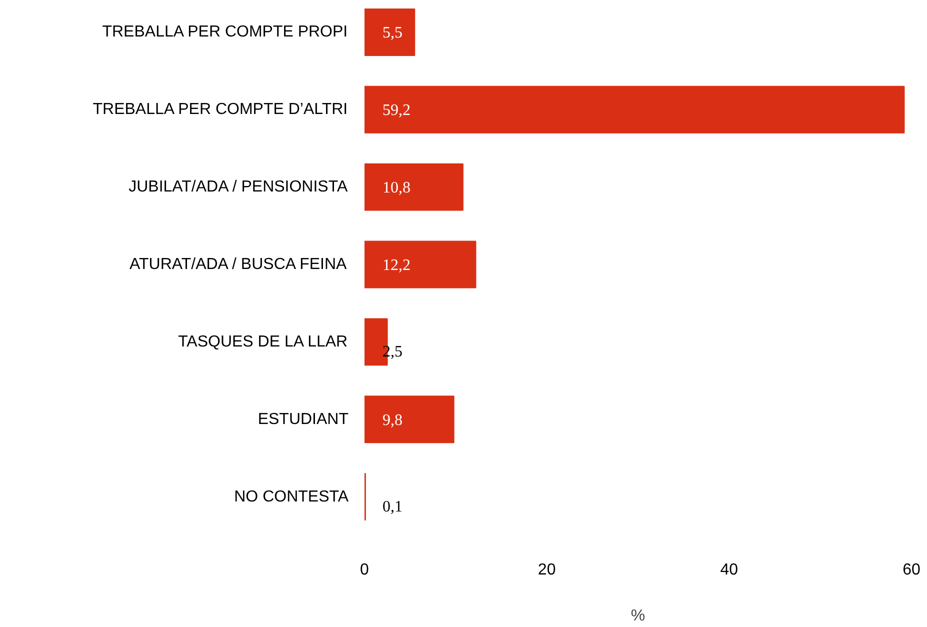 The height and width of the screenshot is (627, 927). I want to click on x-axis-title: %, so click(638, 616).